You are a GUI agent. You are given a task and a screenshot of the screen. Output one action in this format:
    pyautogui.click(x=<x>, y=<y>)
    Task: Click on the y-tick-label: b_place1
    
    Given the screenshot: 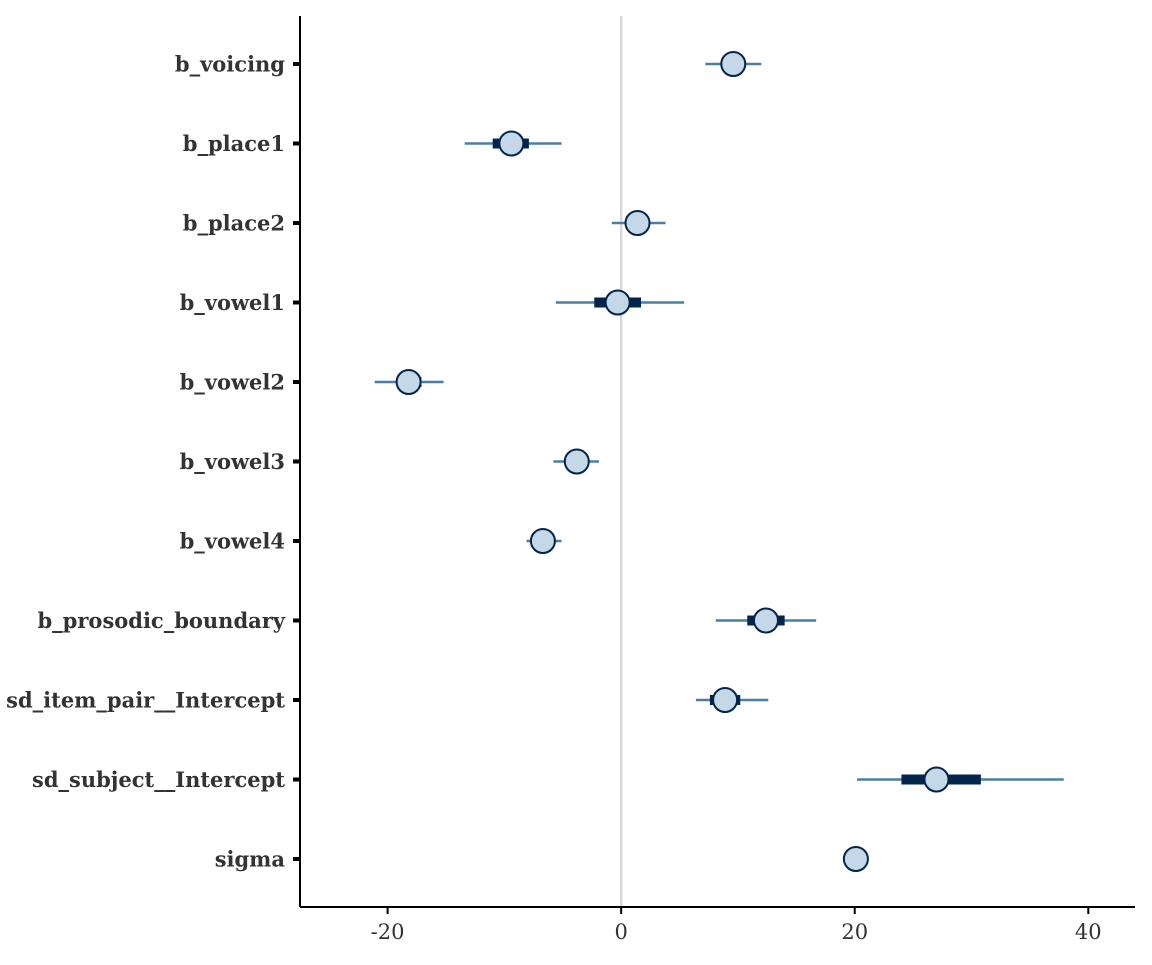 What is the action you would take?
    pyautogui.click(x=234, y=143)
    